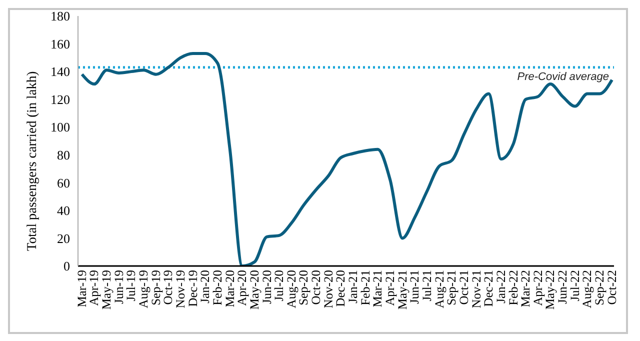 This screenshot has width=640, height=341. Describe the element at coordinates (63, 155) in the screenshot. I see `y-tick-label: 80` at that location.